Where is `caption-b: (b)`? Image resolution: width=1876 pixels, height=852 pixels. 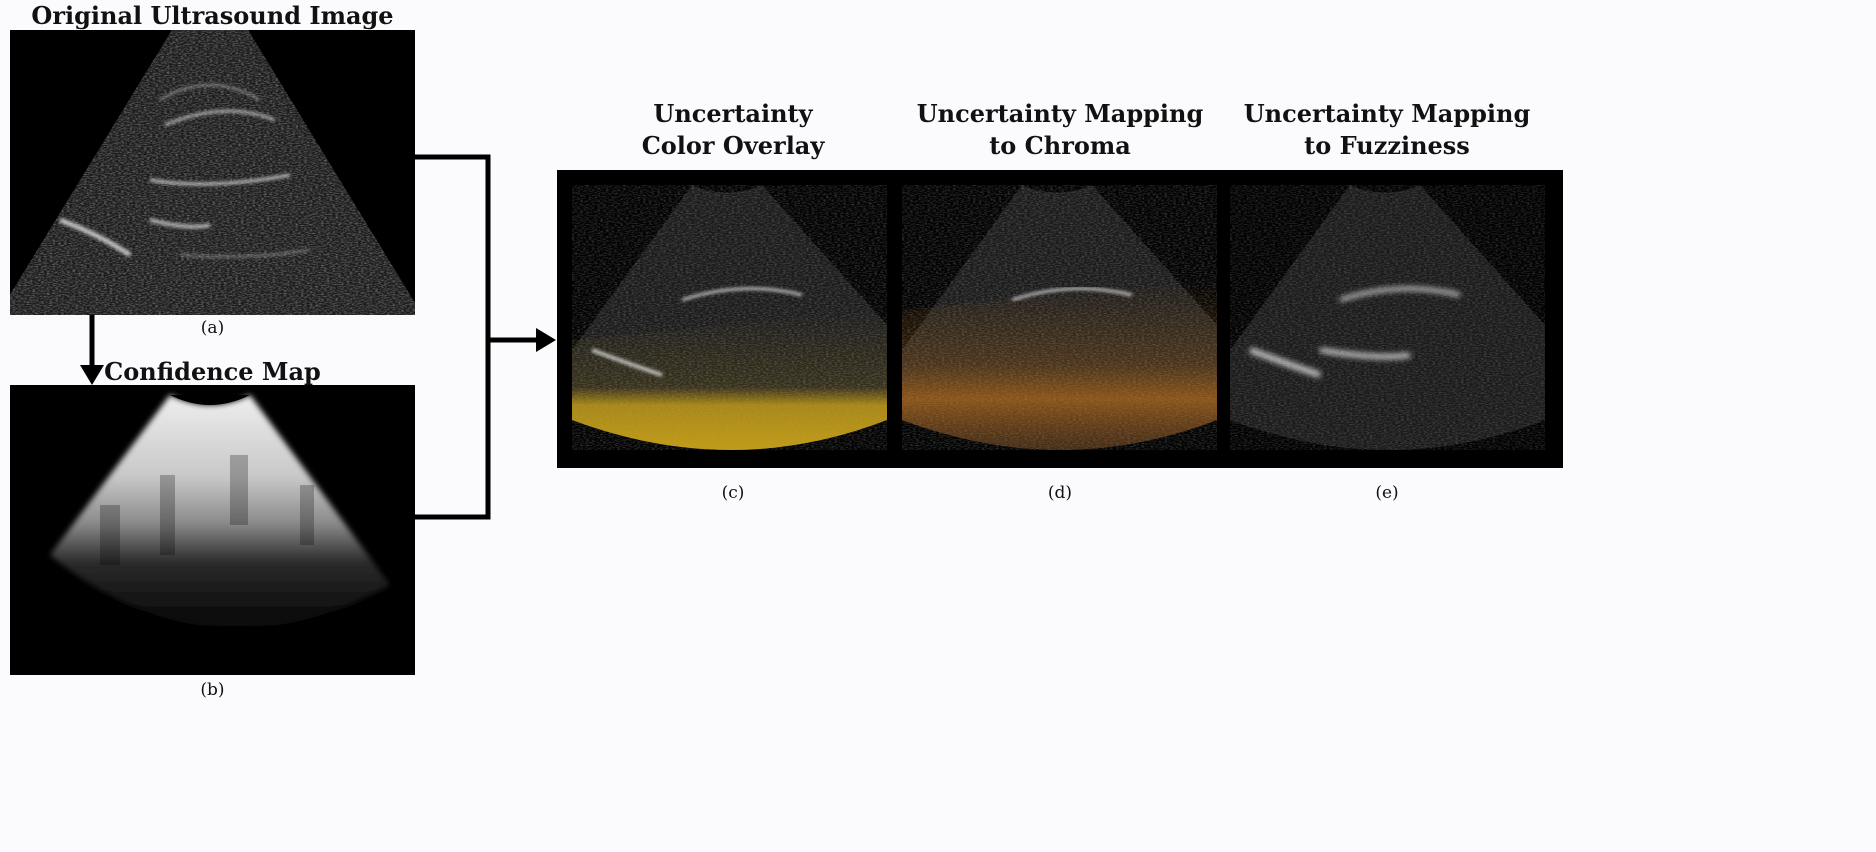 caption-b: (b) is located at coordinates (212, 690).